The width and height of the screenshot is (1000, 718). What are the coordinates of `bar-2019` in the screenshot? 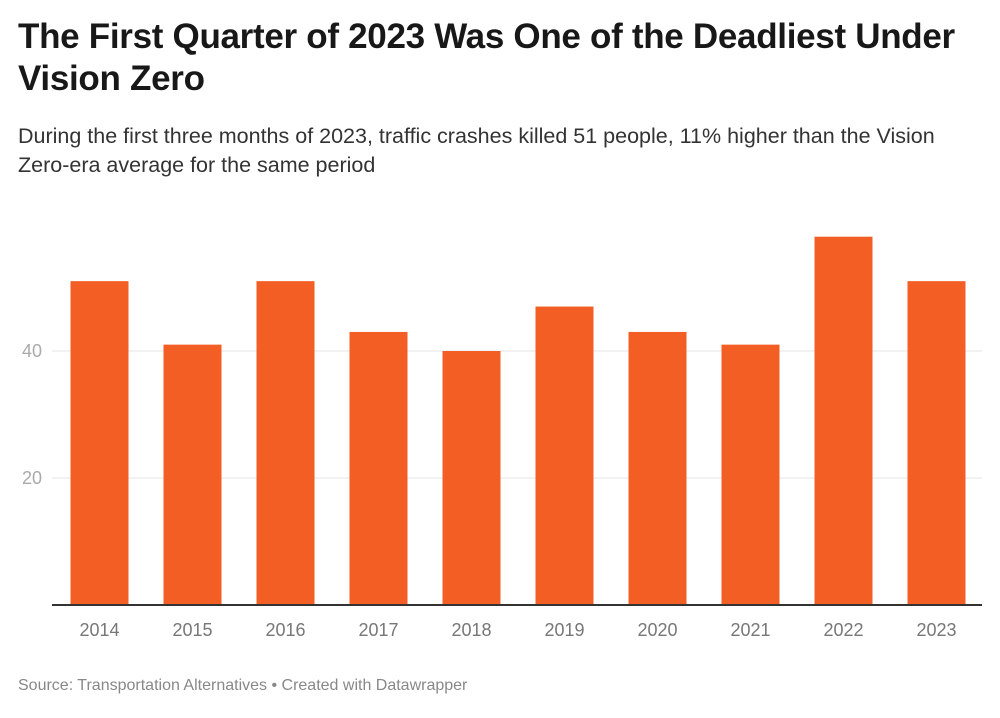 It's located at (564, 455).